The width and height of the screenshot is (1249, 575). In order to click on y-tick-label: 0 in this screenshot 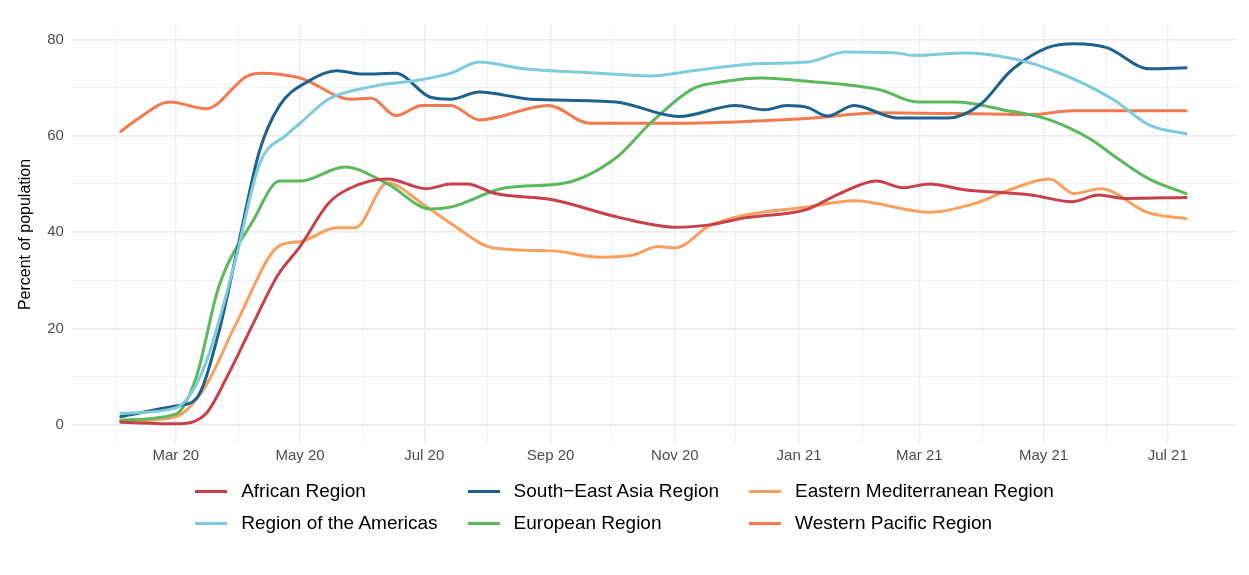, I will do `click(59, 423)`.